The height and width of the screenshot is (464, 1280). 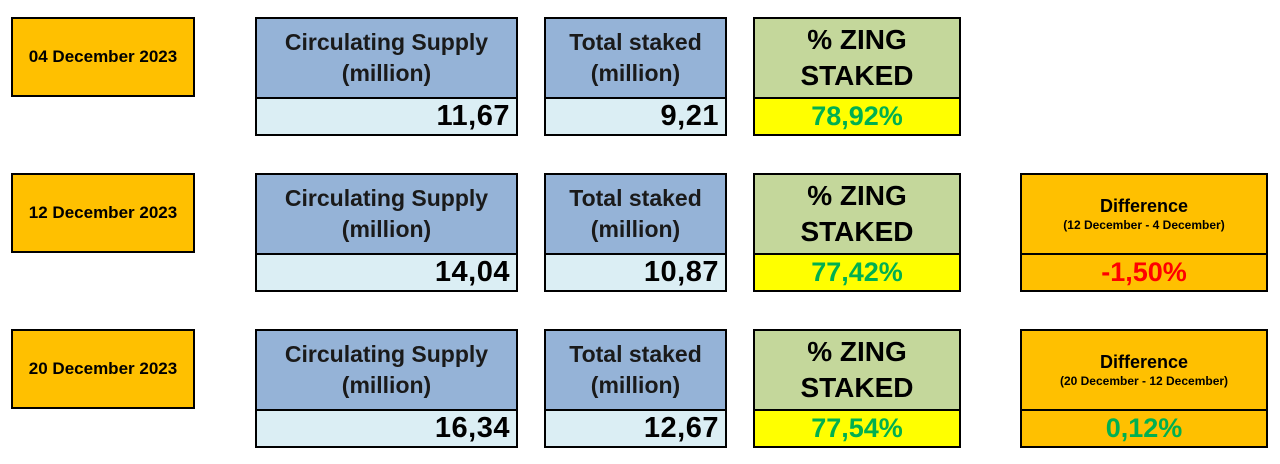 I want to click on supply-value-2: 14,04, so click(x=386, y=272).